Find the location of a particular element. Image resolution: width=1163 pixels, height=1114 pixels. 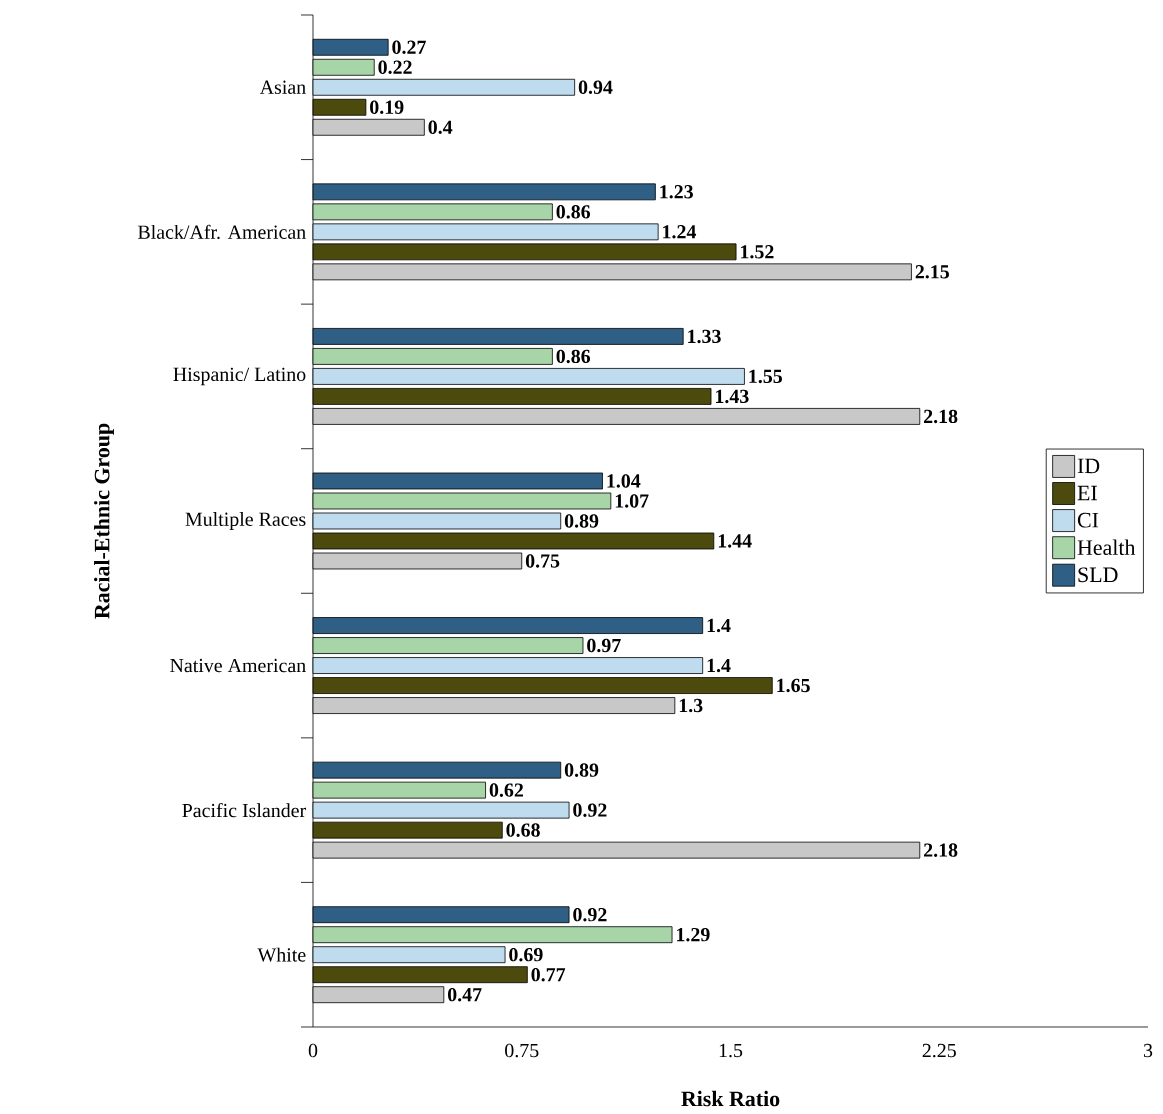

data-label: 0.4 is located at coordinates (440, 127).